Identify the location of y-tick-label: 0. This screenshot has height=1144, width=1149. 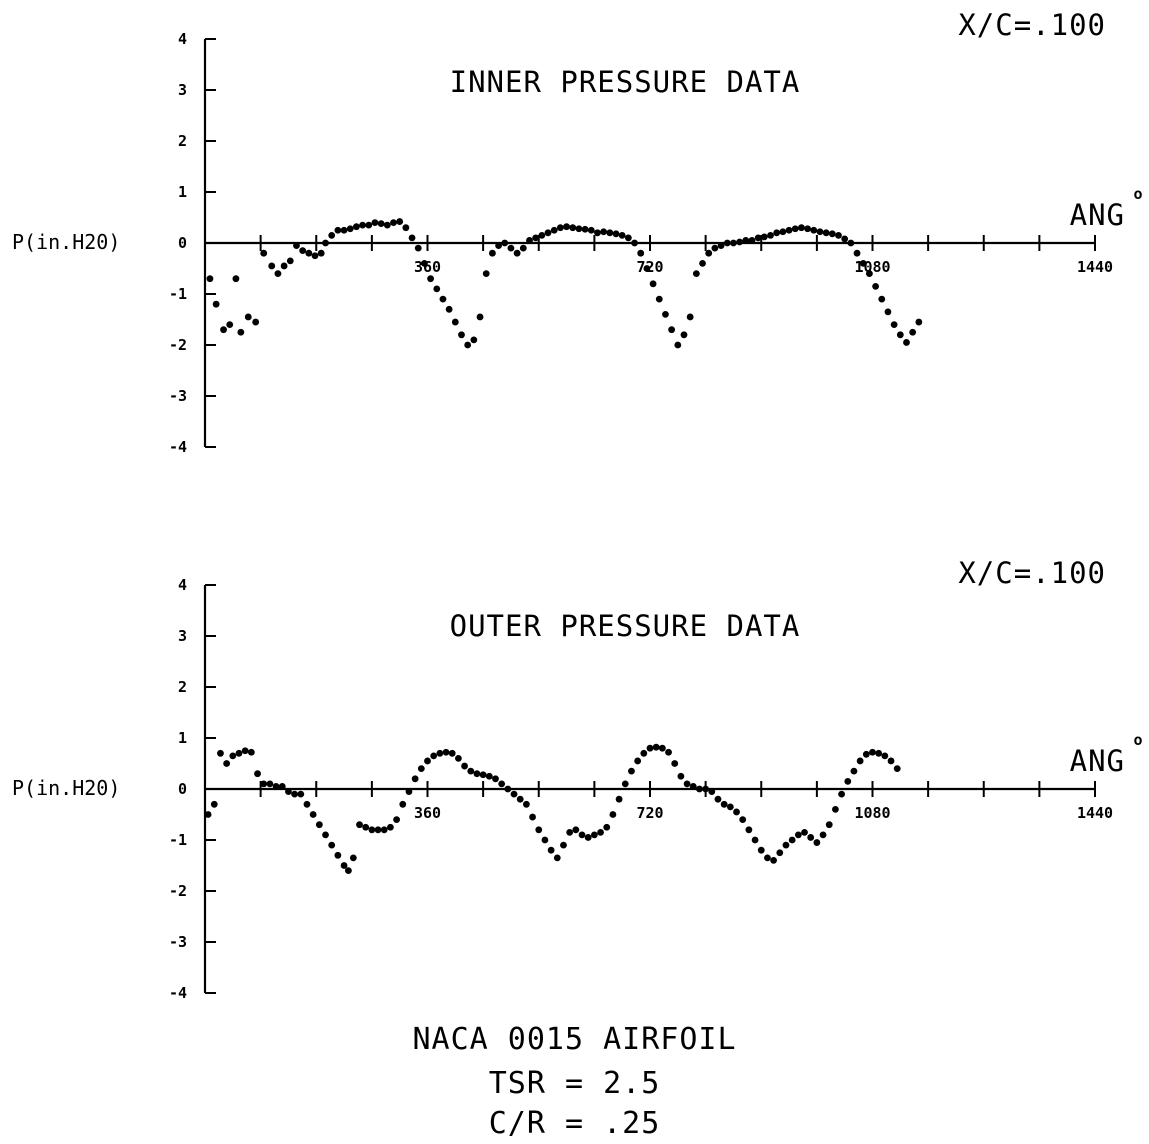
(182, 243).